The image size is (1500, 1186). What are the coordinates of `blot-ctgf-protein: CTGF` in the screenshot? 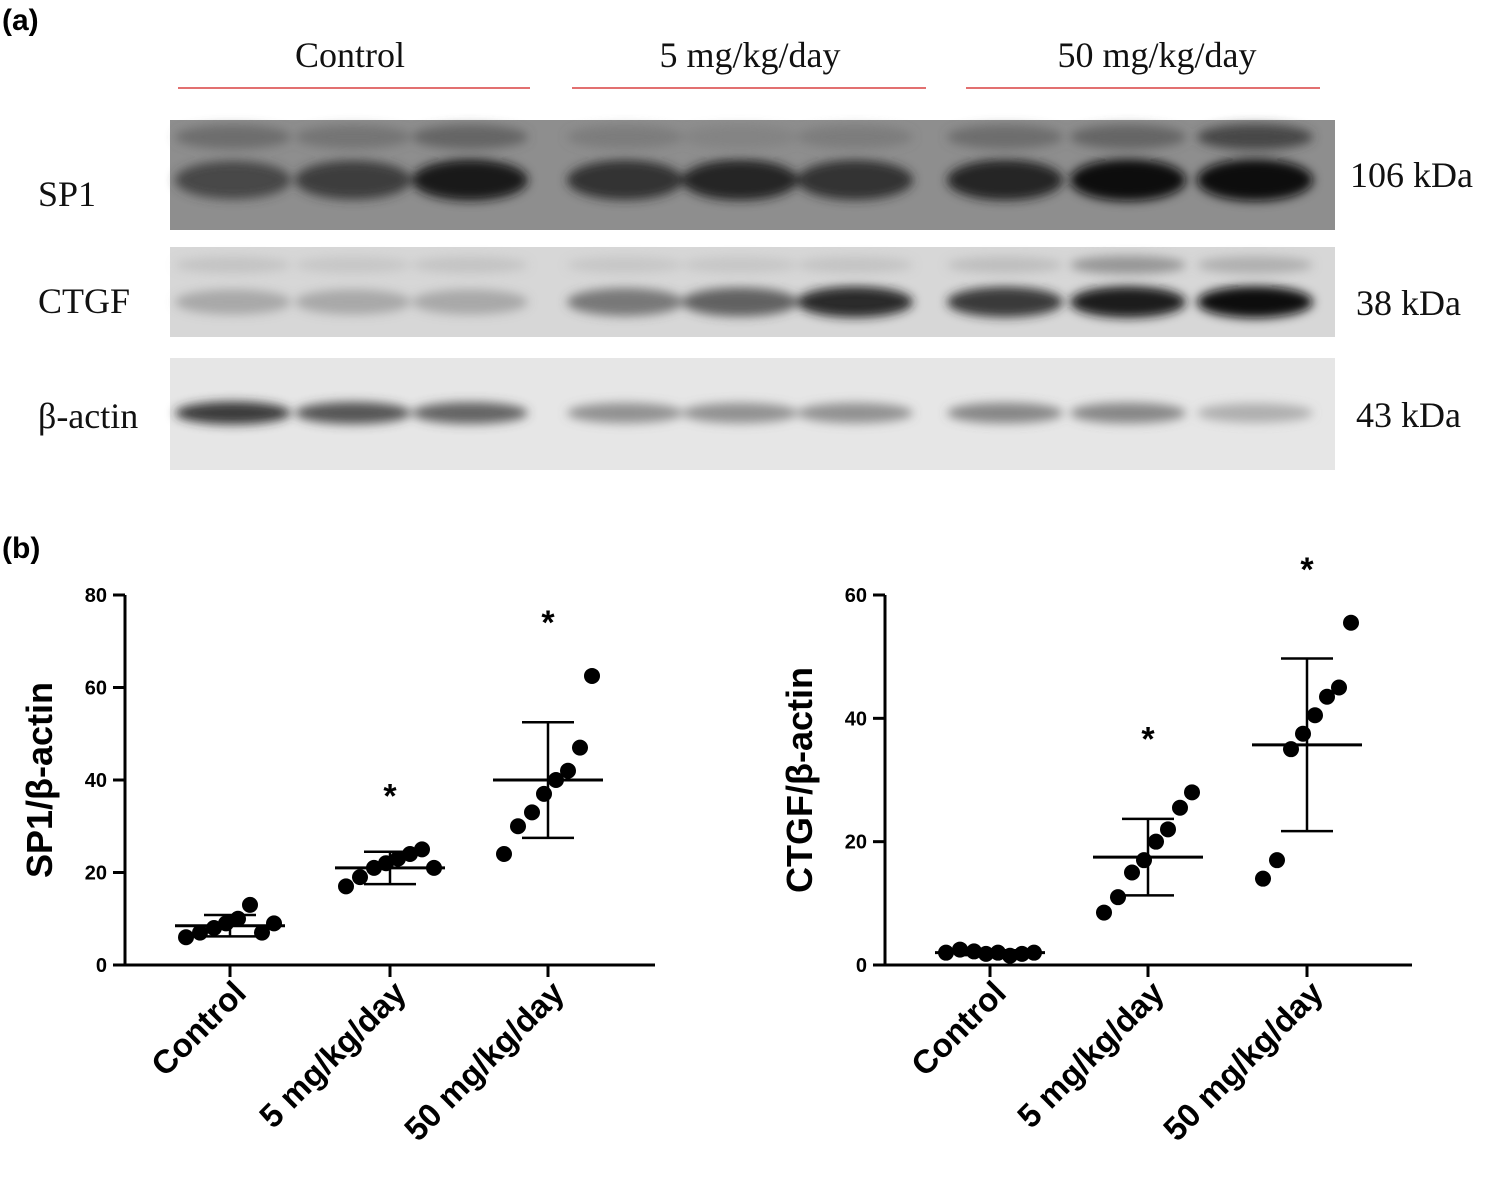 It's located at (84, 301).